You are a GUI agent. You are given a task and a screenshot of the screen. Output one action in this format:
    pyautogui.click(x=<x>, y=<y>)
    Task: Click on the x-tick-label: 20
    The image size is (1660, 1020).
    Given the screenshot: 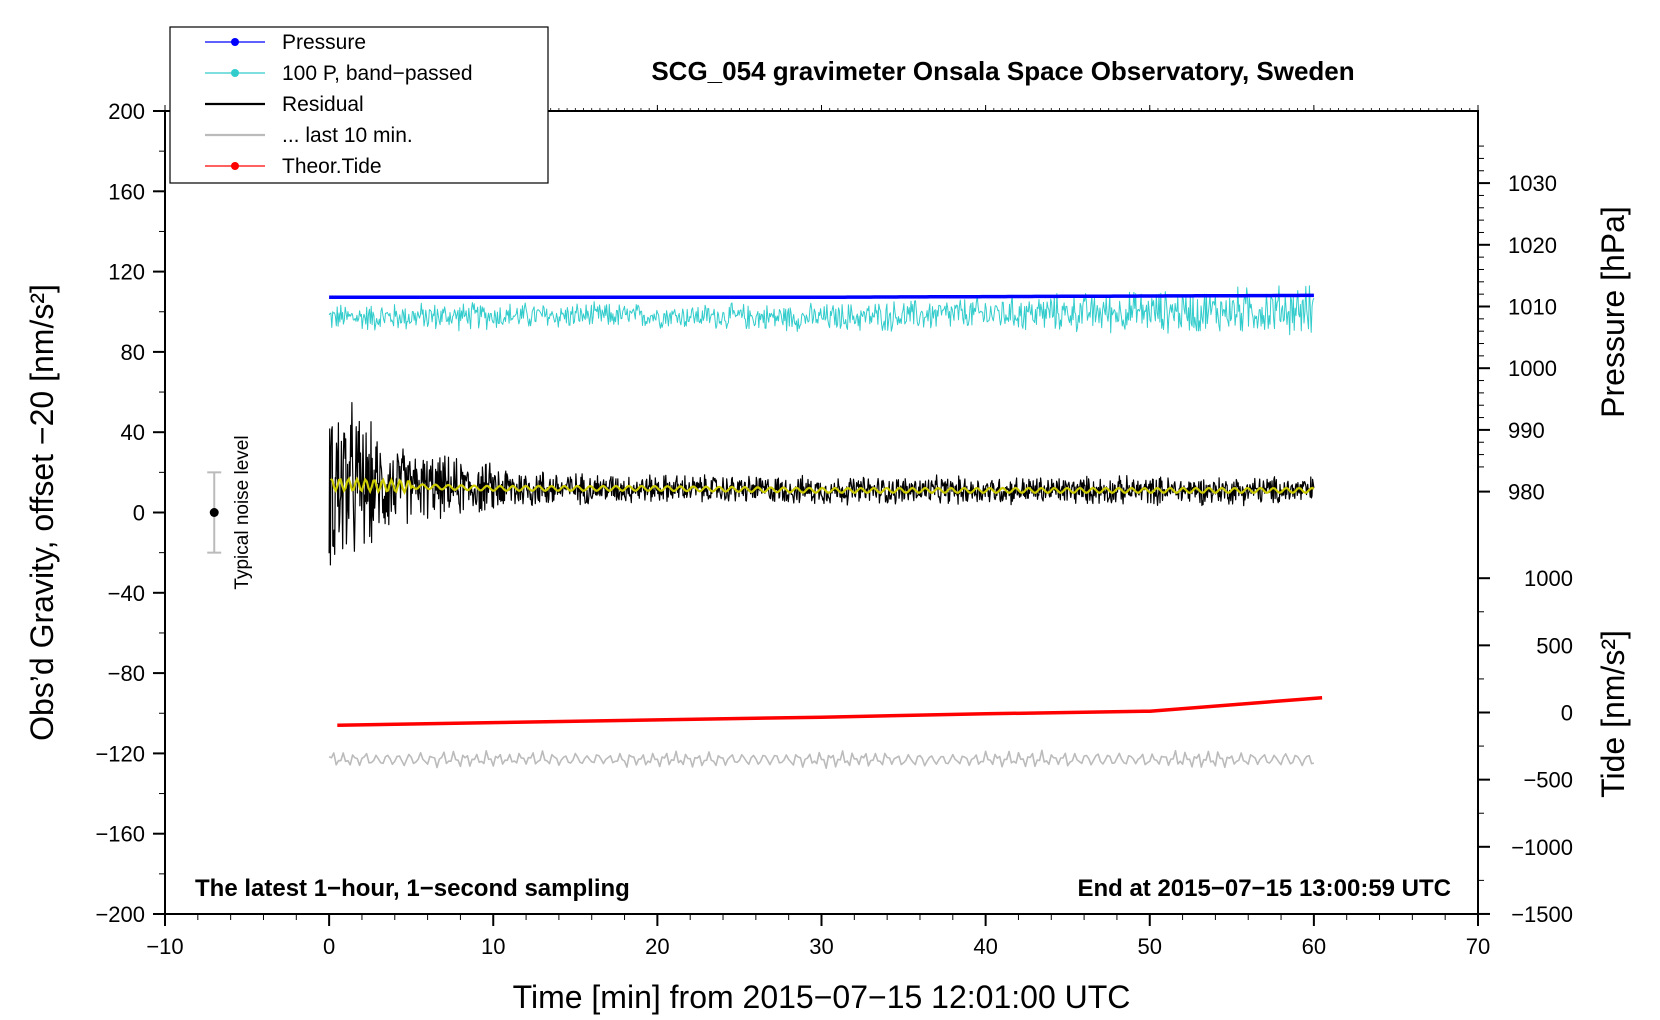 What is the action you would take?
    pyautogui.click(x=657, y=946)
    